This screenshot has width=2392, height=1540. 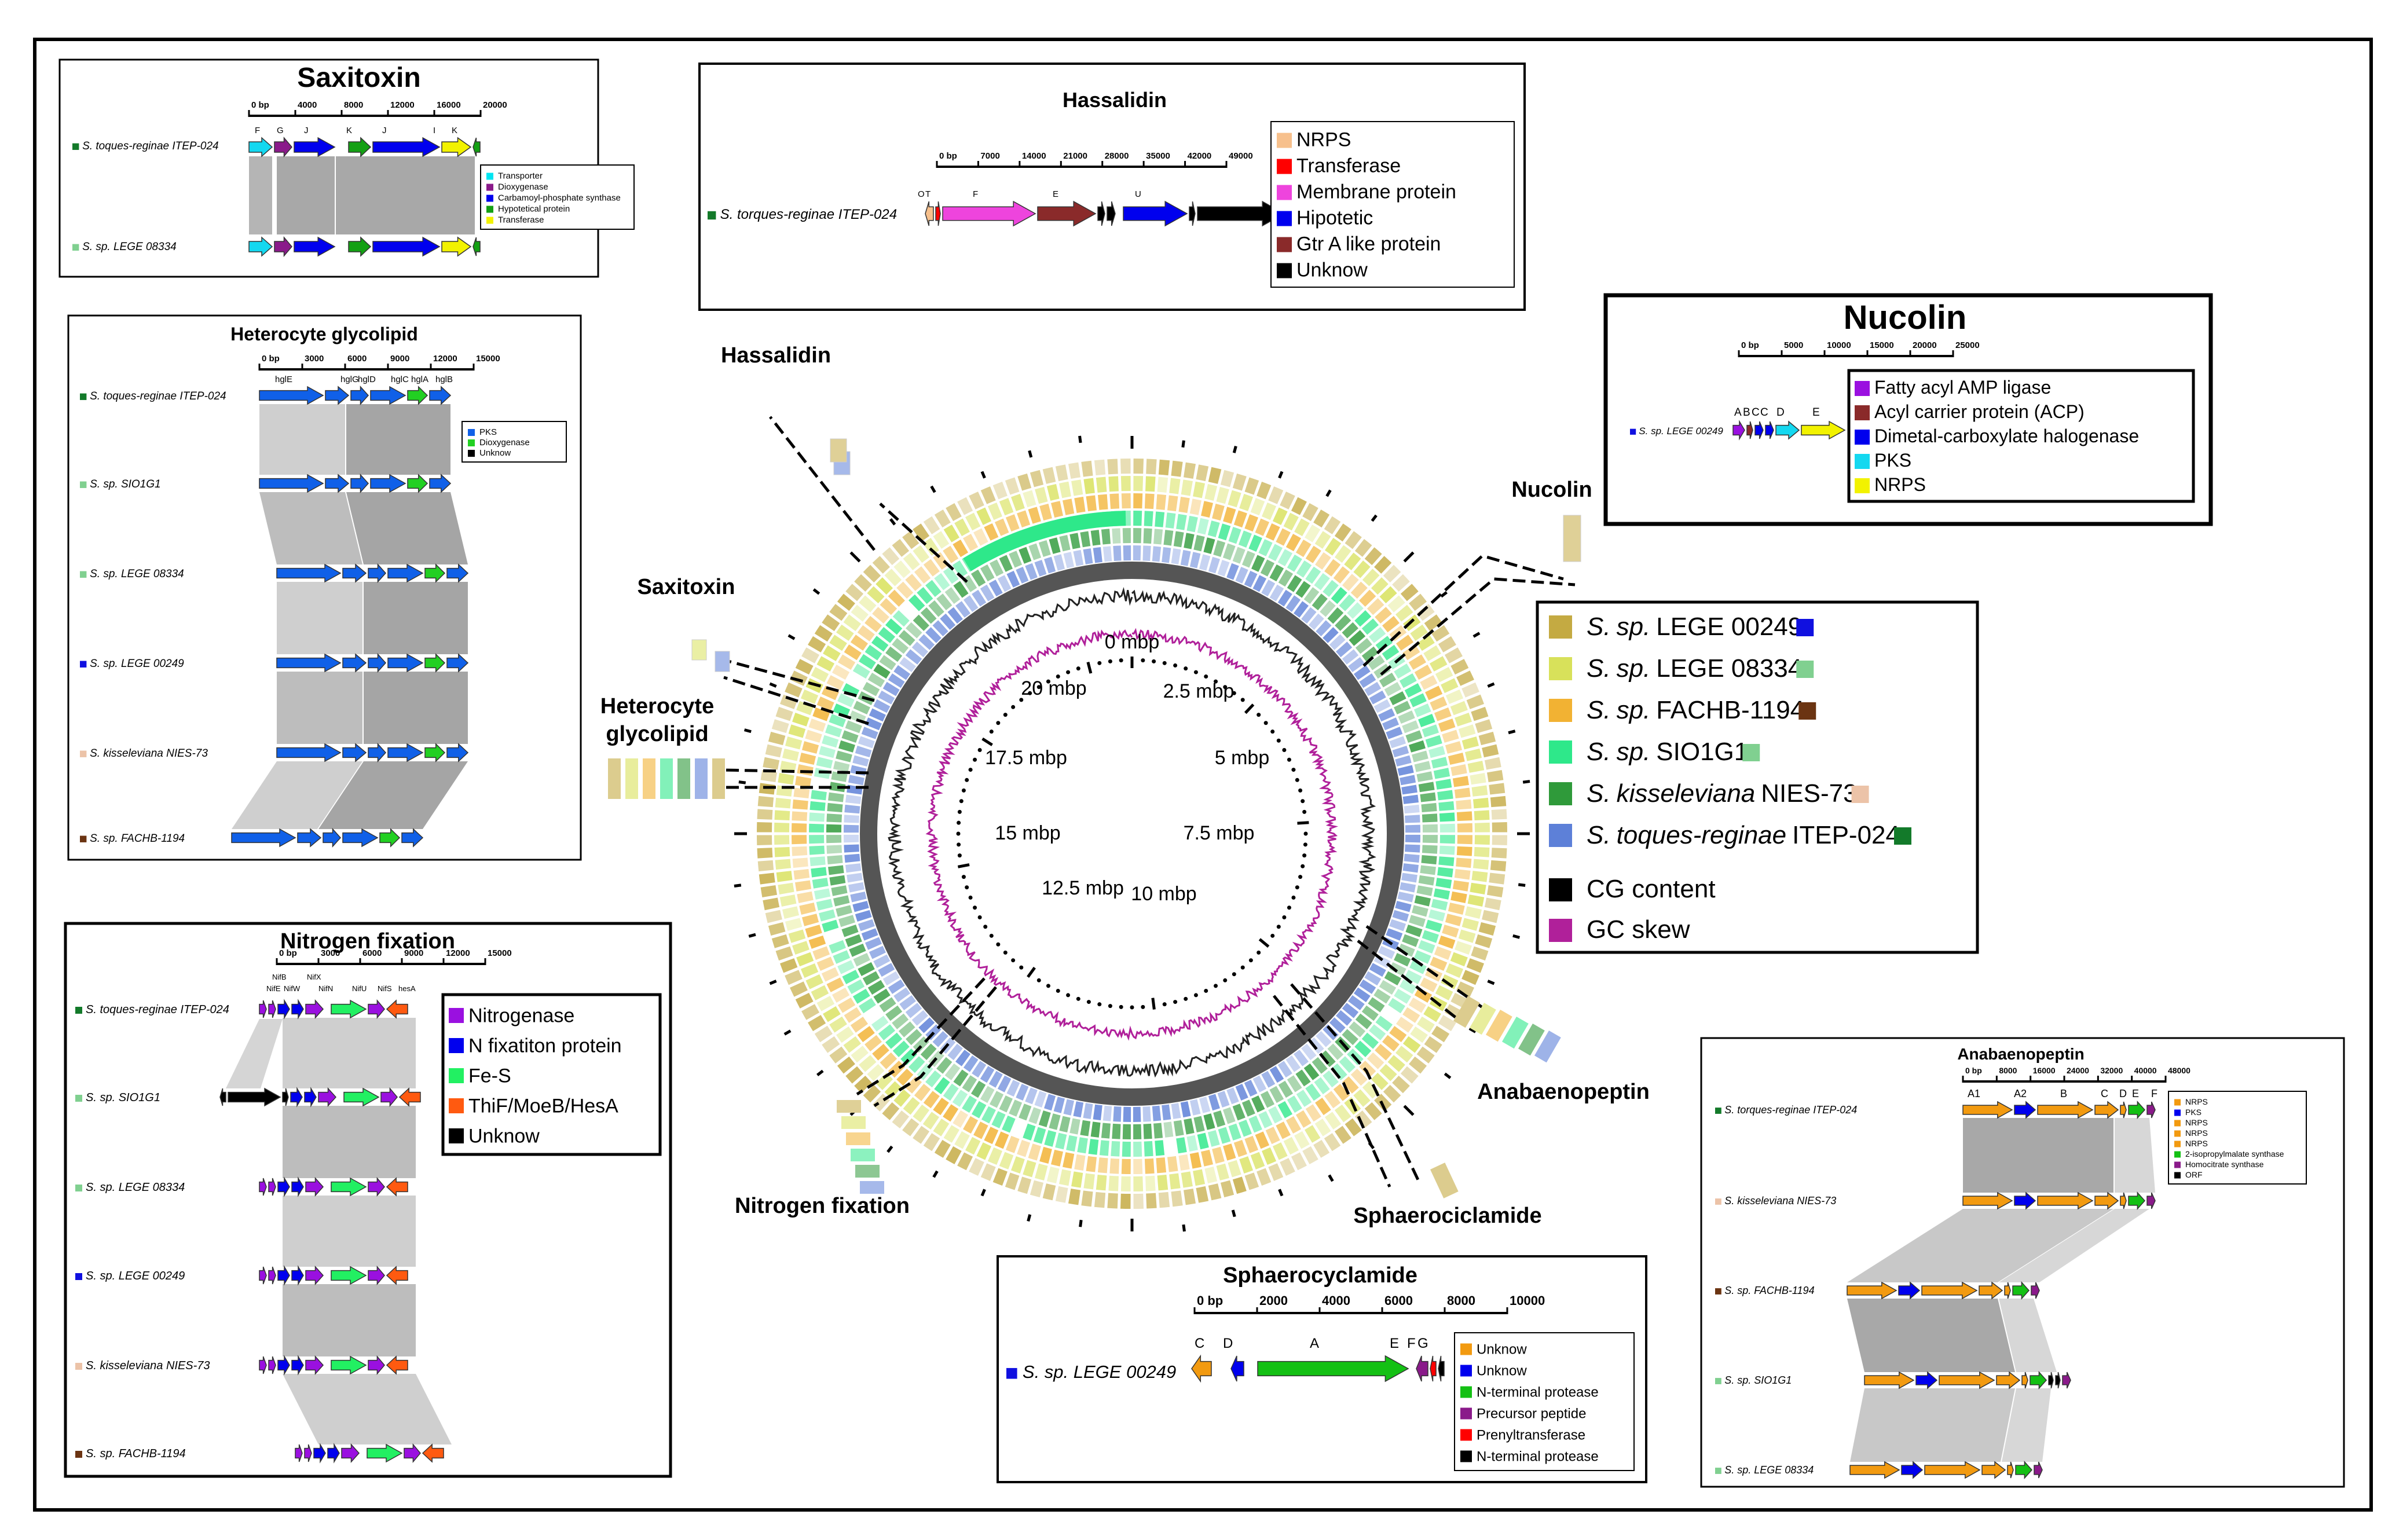 What do you see at coordinates (657, 706) in the screenshot?
I see `label-heterocyte-1: Heterocyte` at bounding box center [657, 706].